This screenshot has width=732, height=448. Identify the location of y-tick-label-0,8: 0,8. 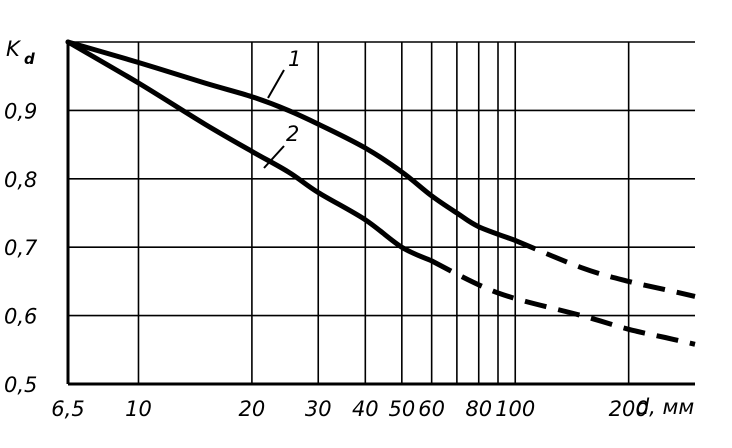
(20, 180).